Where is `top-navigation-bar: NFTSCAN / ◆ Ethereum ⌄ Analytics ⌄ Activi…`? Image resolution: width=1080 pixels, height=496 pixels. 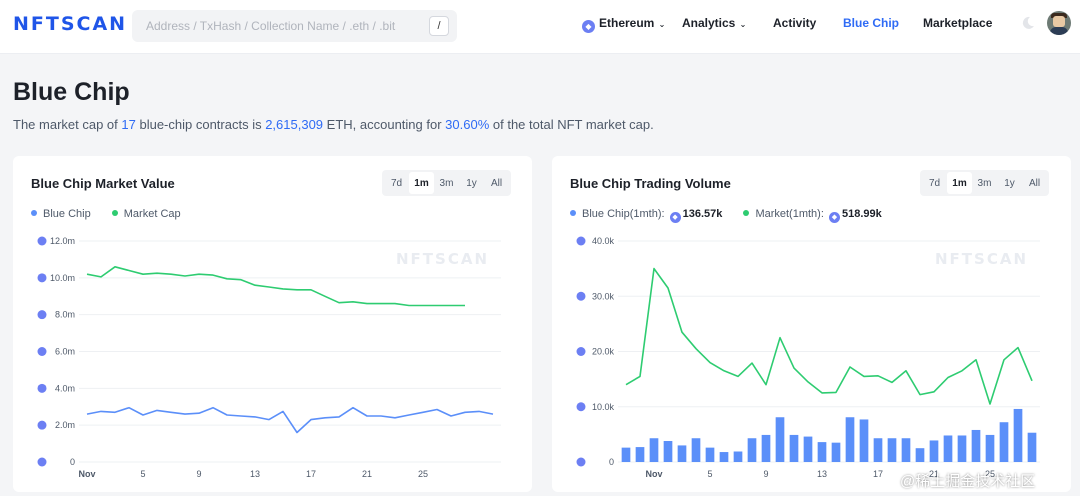
top-navigation-bar: NFTSCAN / ◆ Ethereum ⌄ Analytics ⌄ Activi… is located at coordinates (540, 27).